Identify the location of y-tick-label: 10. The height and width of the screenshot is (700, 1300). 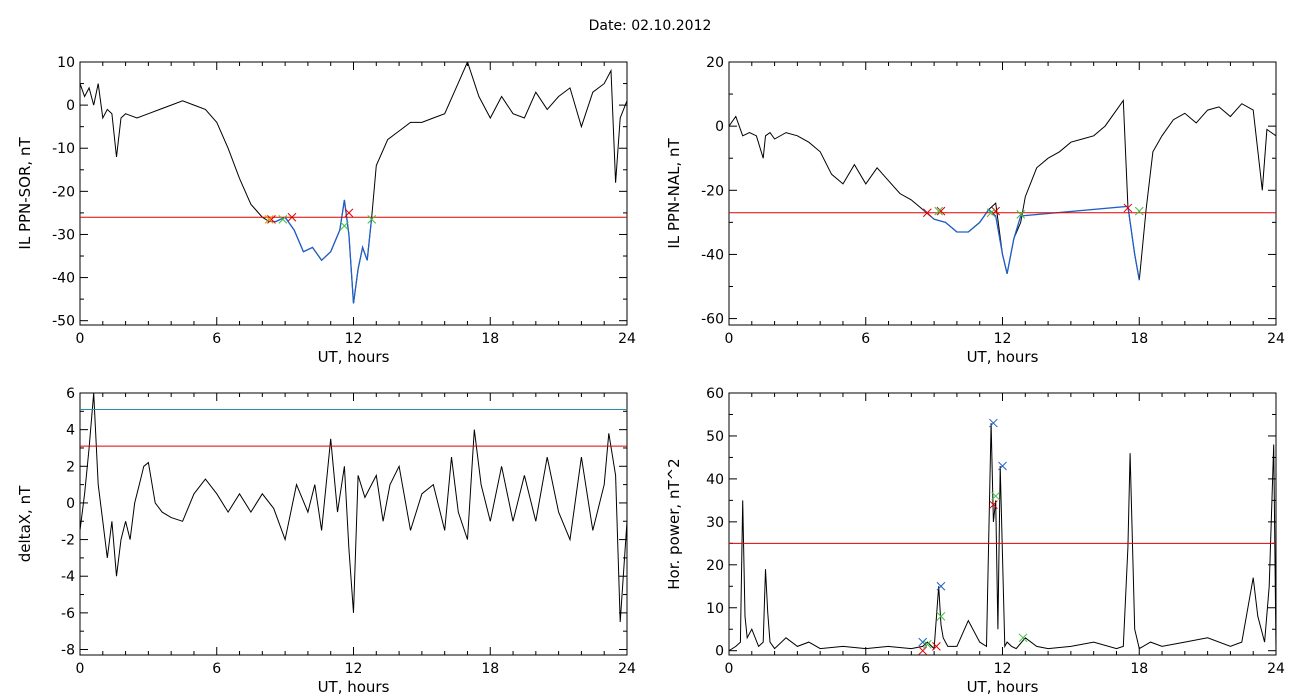
(66, 63).